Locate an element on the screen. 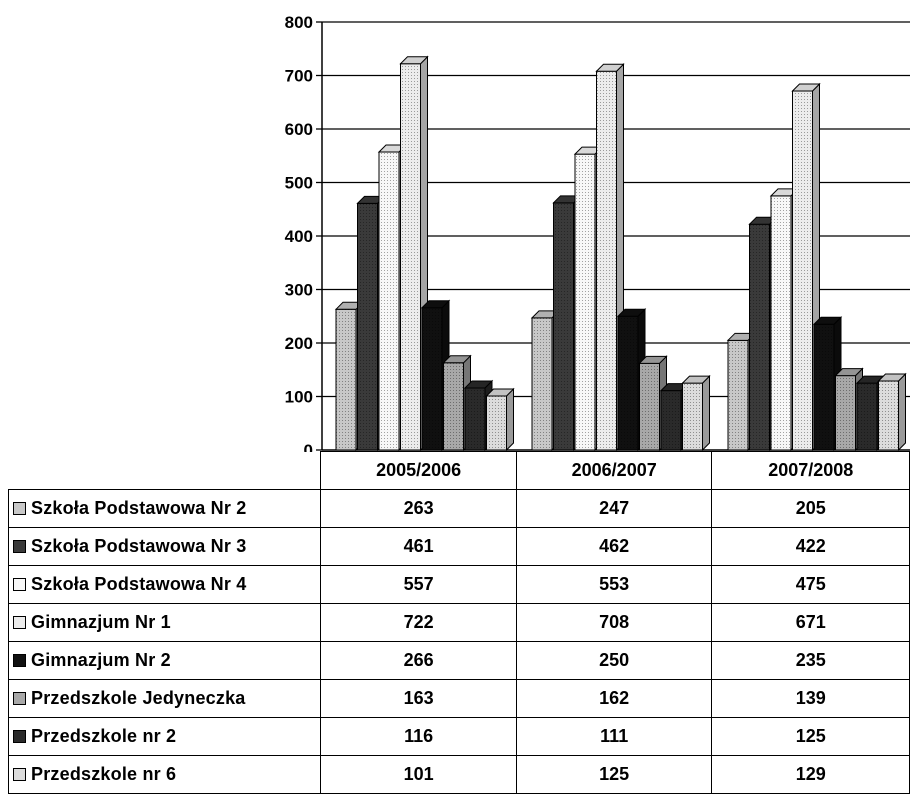 The height and width of the screenshot is (809, 910). y-tick-label: 800 is located at coordinates (299, 22).